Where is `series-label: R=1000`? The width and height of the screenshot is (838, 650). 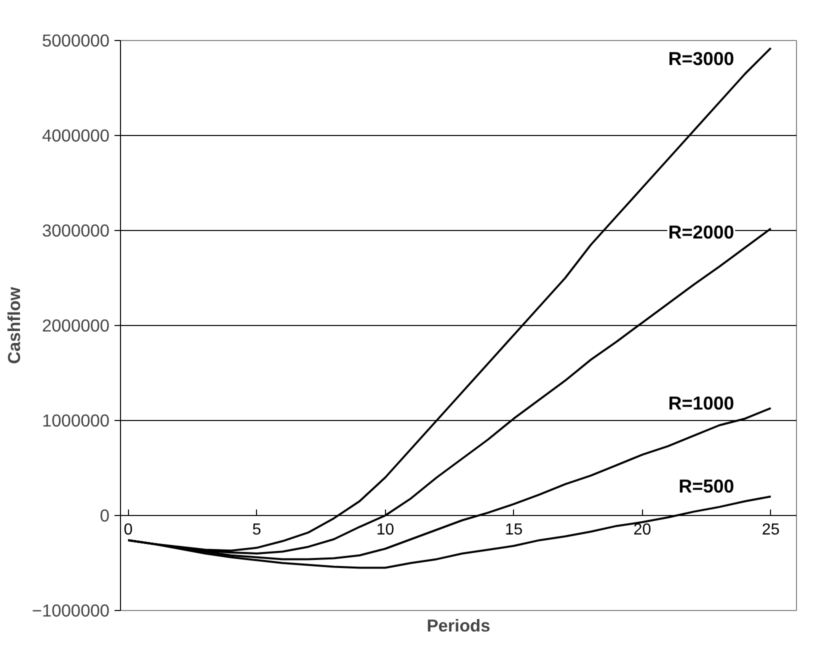
series-label: R=1000 is located at coordinates (701, 403).